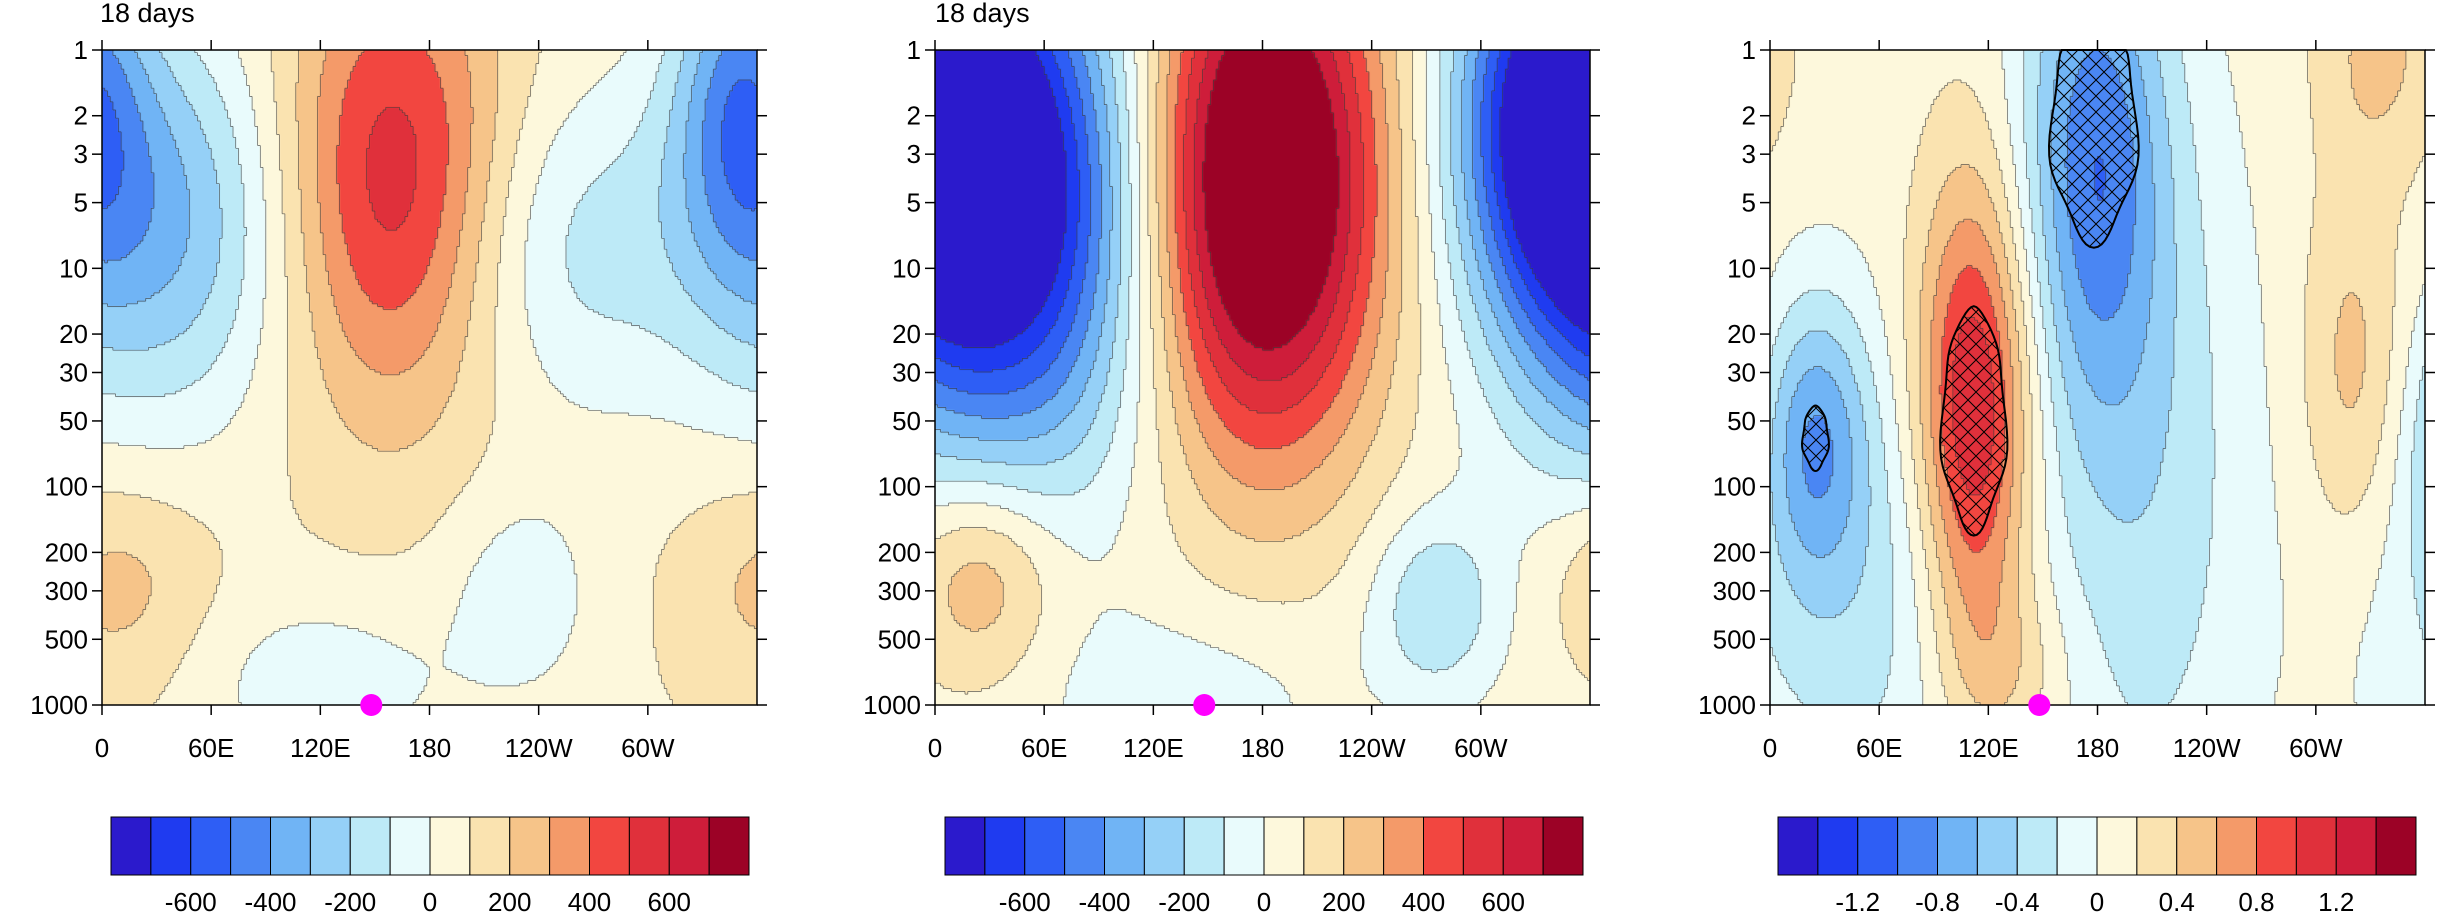  I want to click on panel-2-x-tick-label: 120E, so click(1153, 748).